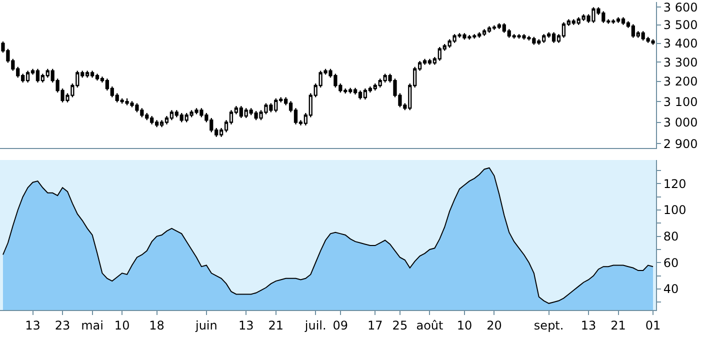 The width and height of the screenshot is (706, 344). What do you see at coordinates (680, 62) in the screenshot?
I see `y-tick-label: 3 300` at bounding box center [680, 62].